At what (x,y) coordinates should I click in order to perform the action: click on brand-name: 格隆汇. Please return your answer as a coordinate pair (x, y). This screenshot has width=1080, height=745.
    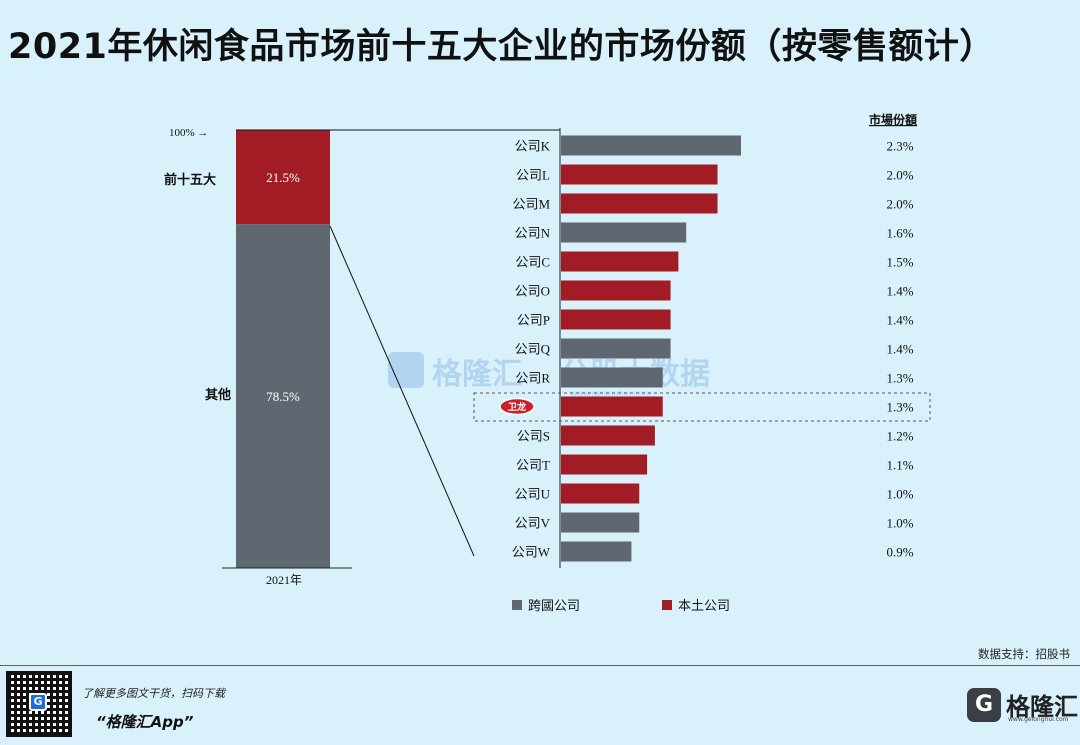
    Looking at the image, I should click on (1042, 707).